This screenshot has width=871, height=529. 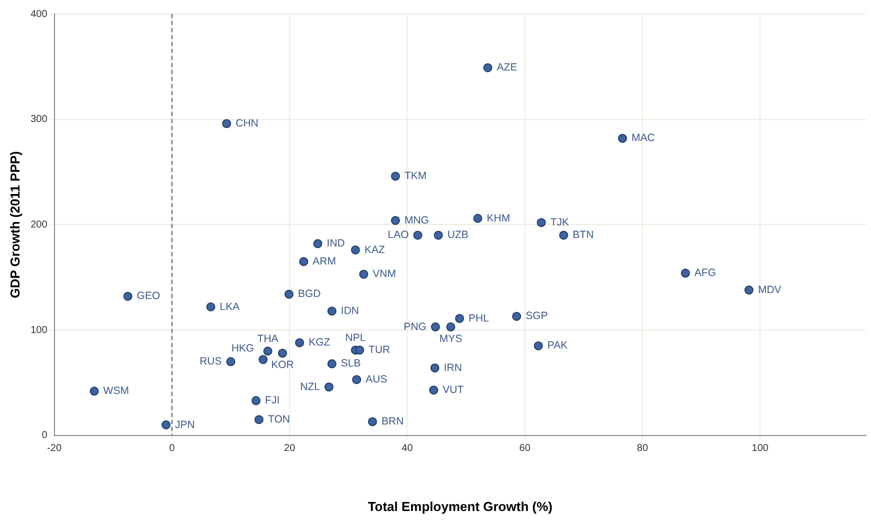 I want to click on annotation: SLB, so click(x=350, y=364).